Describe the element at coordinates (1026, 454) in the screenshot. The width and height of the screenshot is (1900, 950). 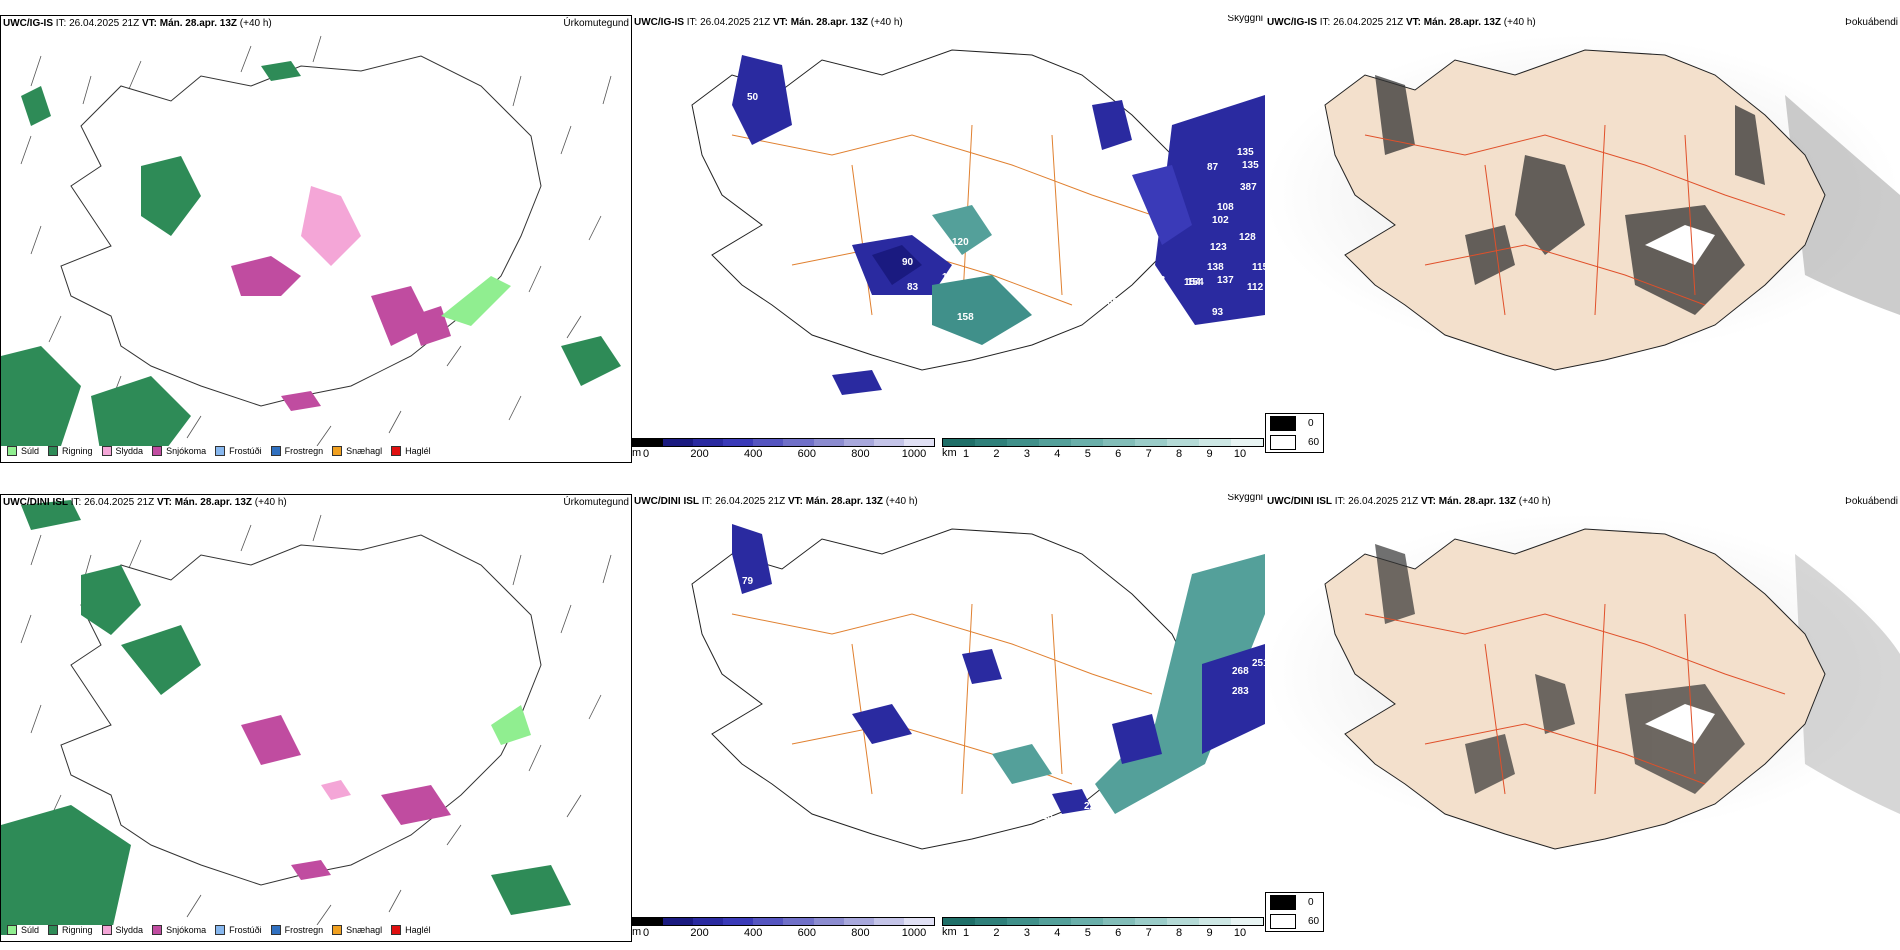
I see `colorbar-tick-label: 3` at that location.